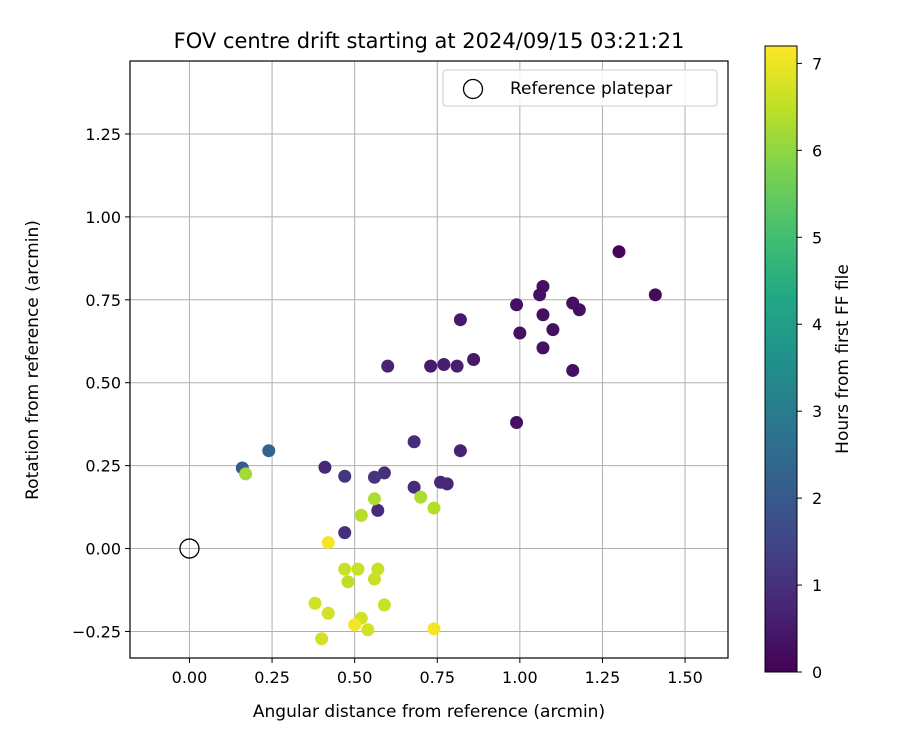 The width and height of the screenshot is (900, 750). I want to click on colorbar-gradient, so click(781, 359).